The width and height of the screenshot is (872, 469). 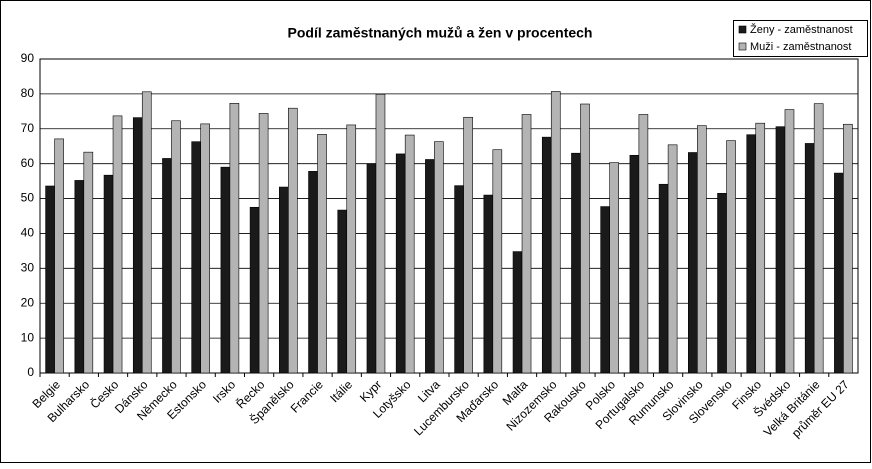 I want to click on y-tick-label: 70, so click(x=28, y=128).